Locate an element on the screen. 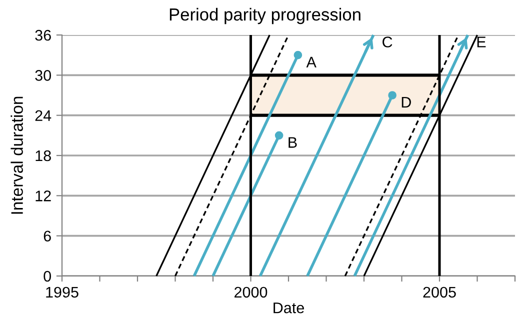 The image size is (530, 334). y-tick-label: 18 is located at coordinates (43, 156).